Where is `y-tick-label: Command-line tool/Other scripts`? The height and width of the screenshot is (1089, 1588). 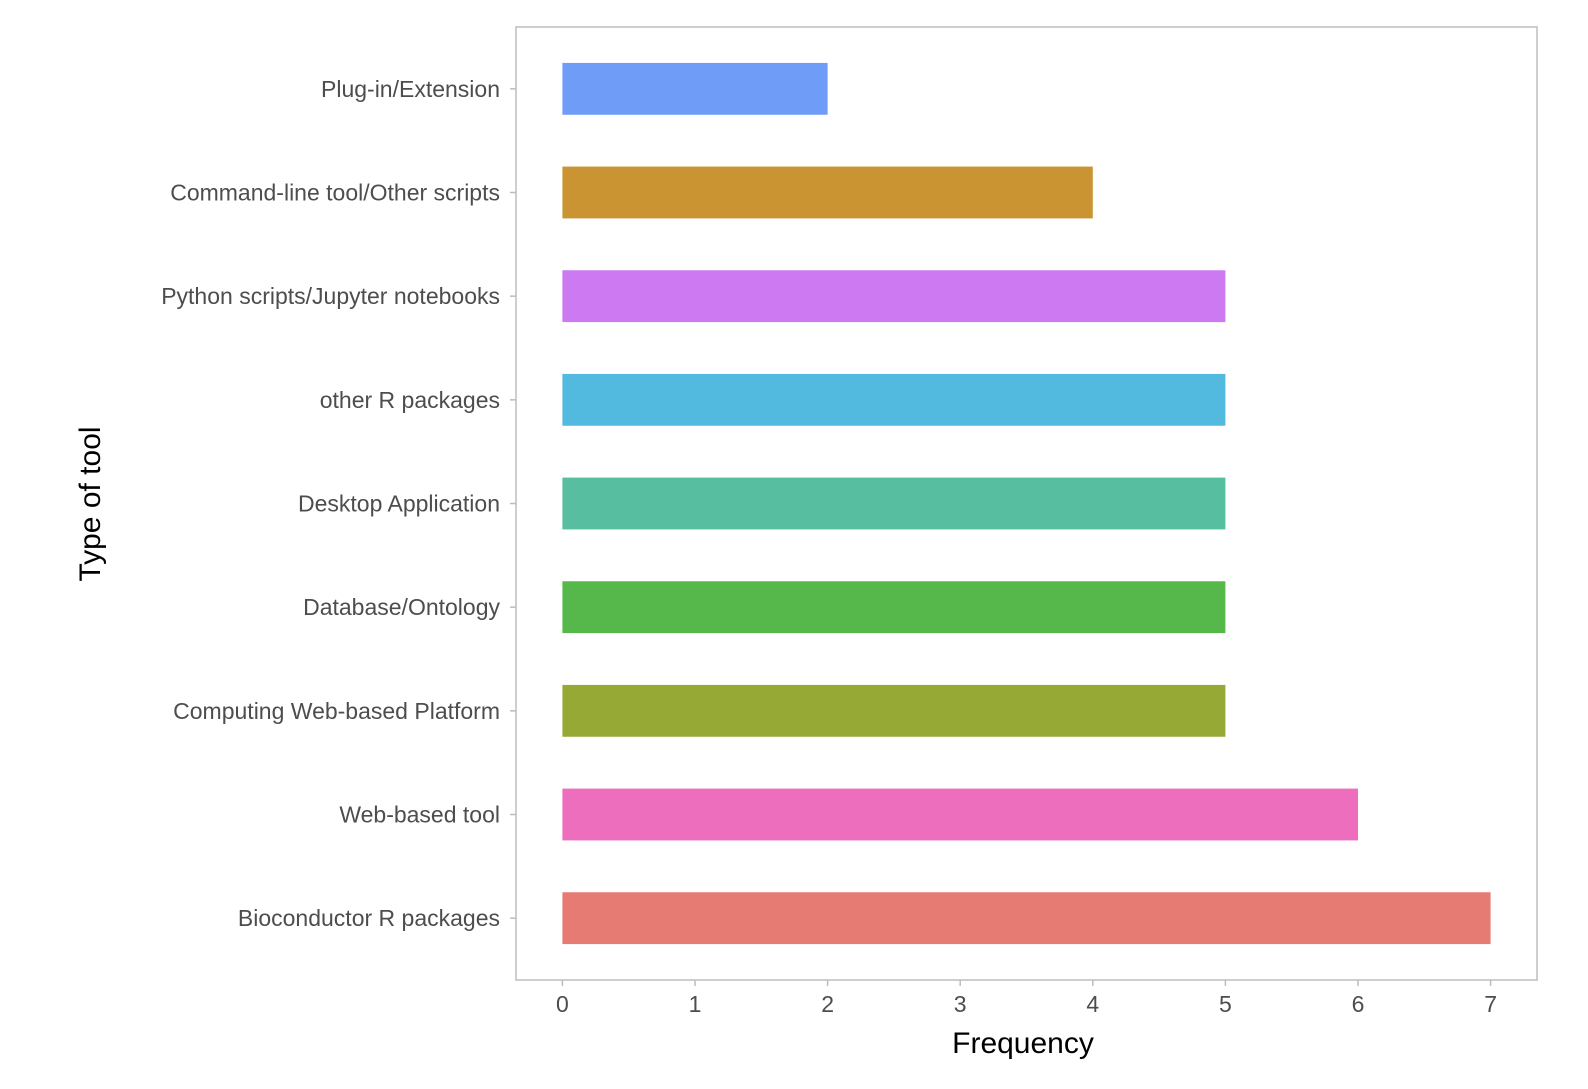
y-tick-label: Command-line tool/Other scripts is located at coordinates (335, 193).